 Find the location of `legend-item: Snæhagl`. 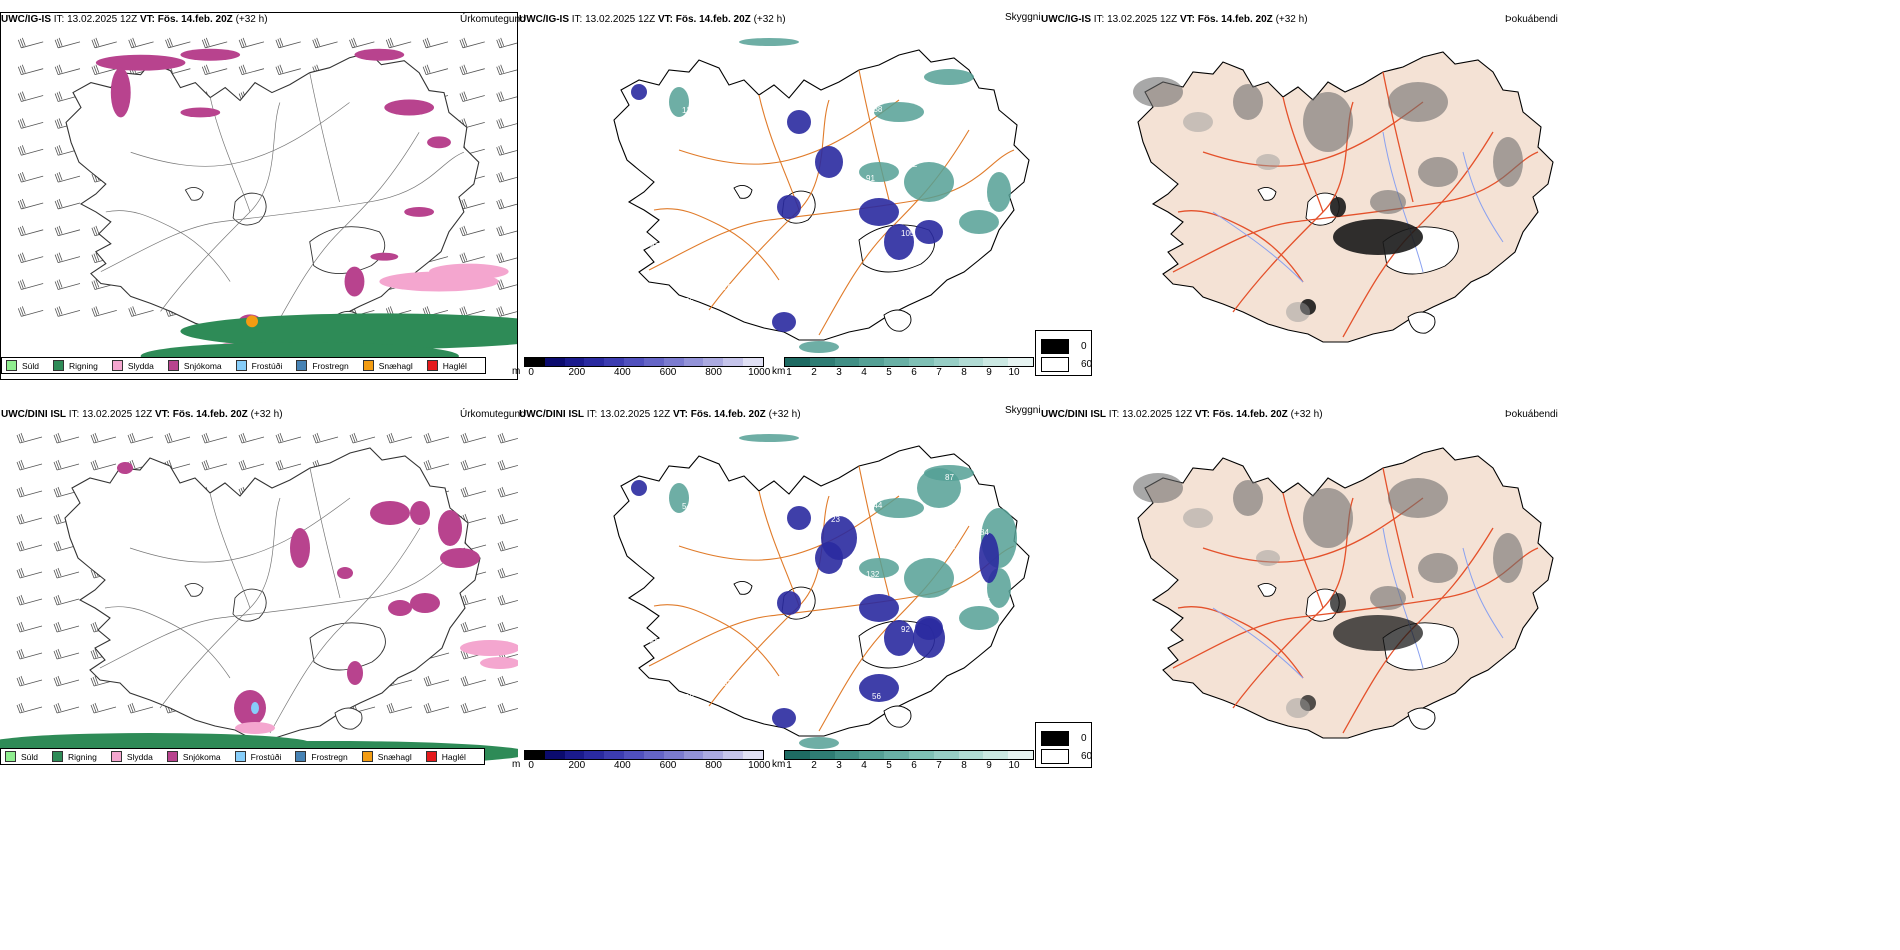

legend-item: Snæhagl is located at coordinates (386, 756).